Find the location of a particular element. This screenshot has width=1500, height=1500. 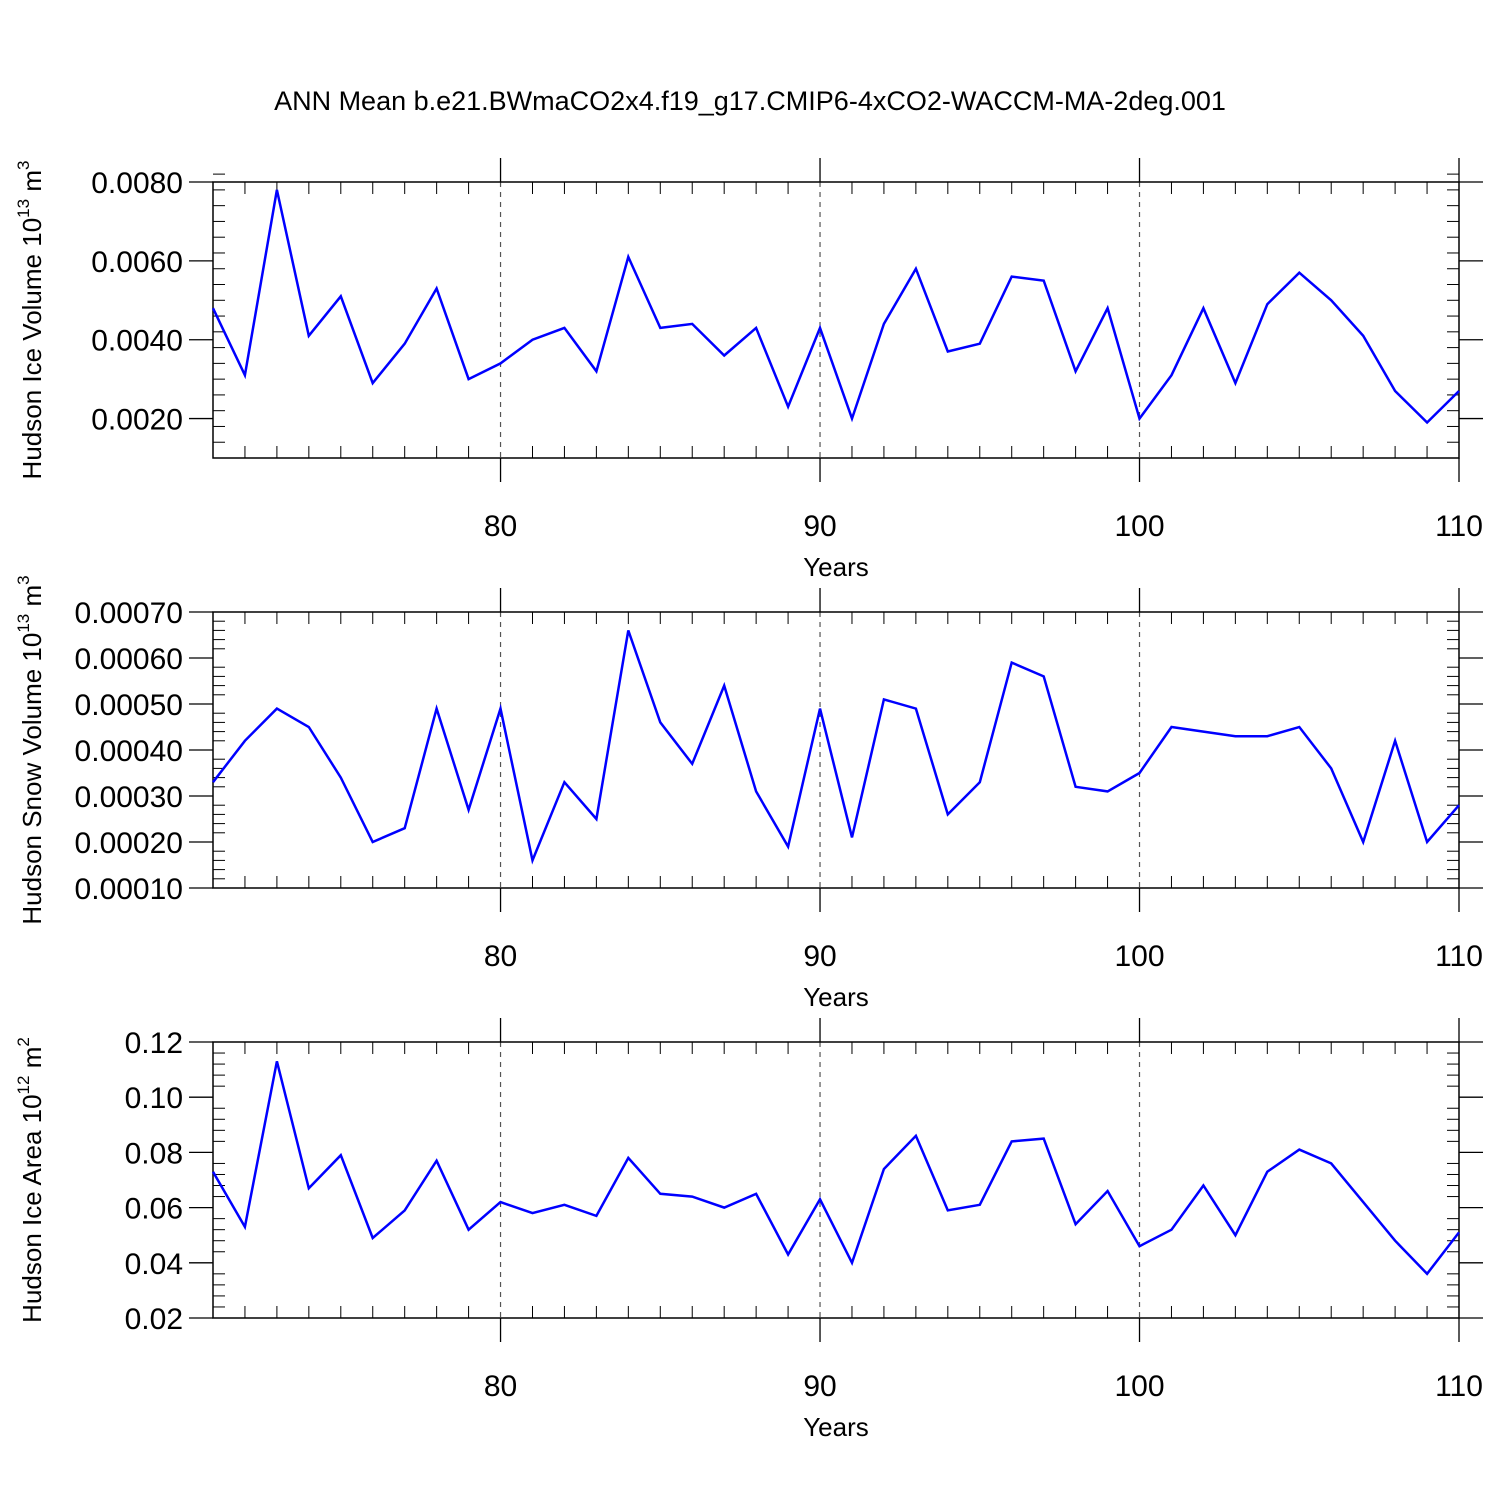

panel-2-y-tick-label: 0.00030 is located at coordinates (129, 797).